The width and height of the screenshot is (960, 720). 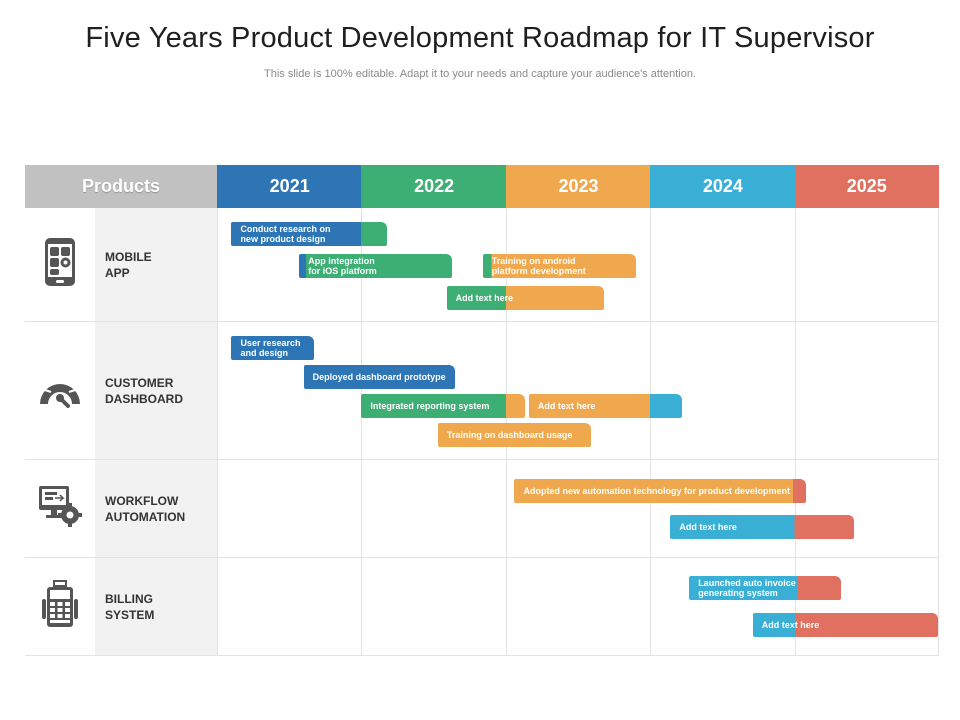 What do you see at coordinates (723, 186) in the screenshot?
I see `year-header-2024: 2024` at bounding box center [723, 186].